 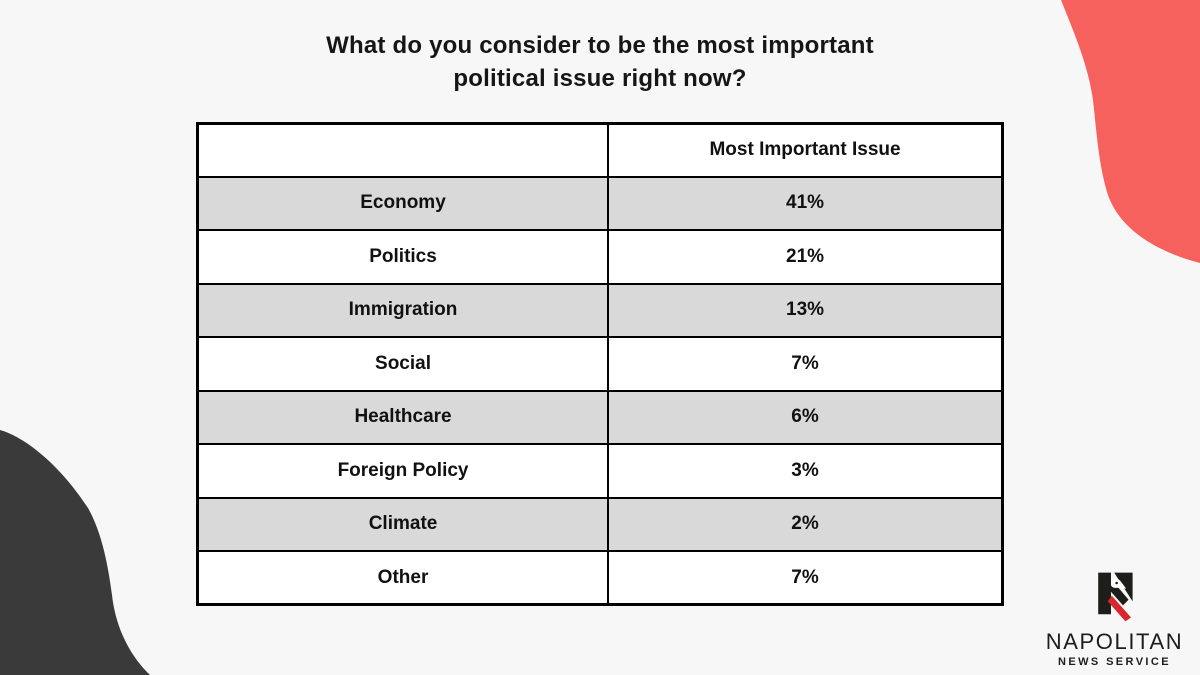 I want to click on table-row: Healthcare 6%, so click(x=600, y=417).